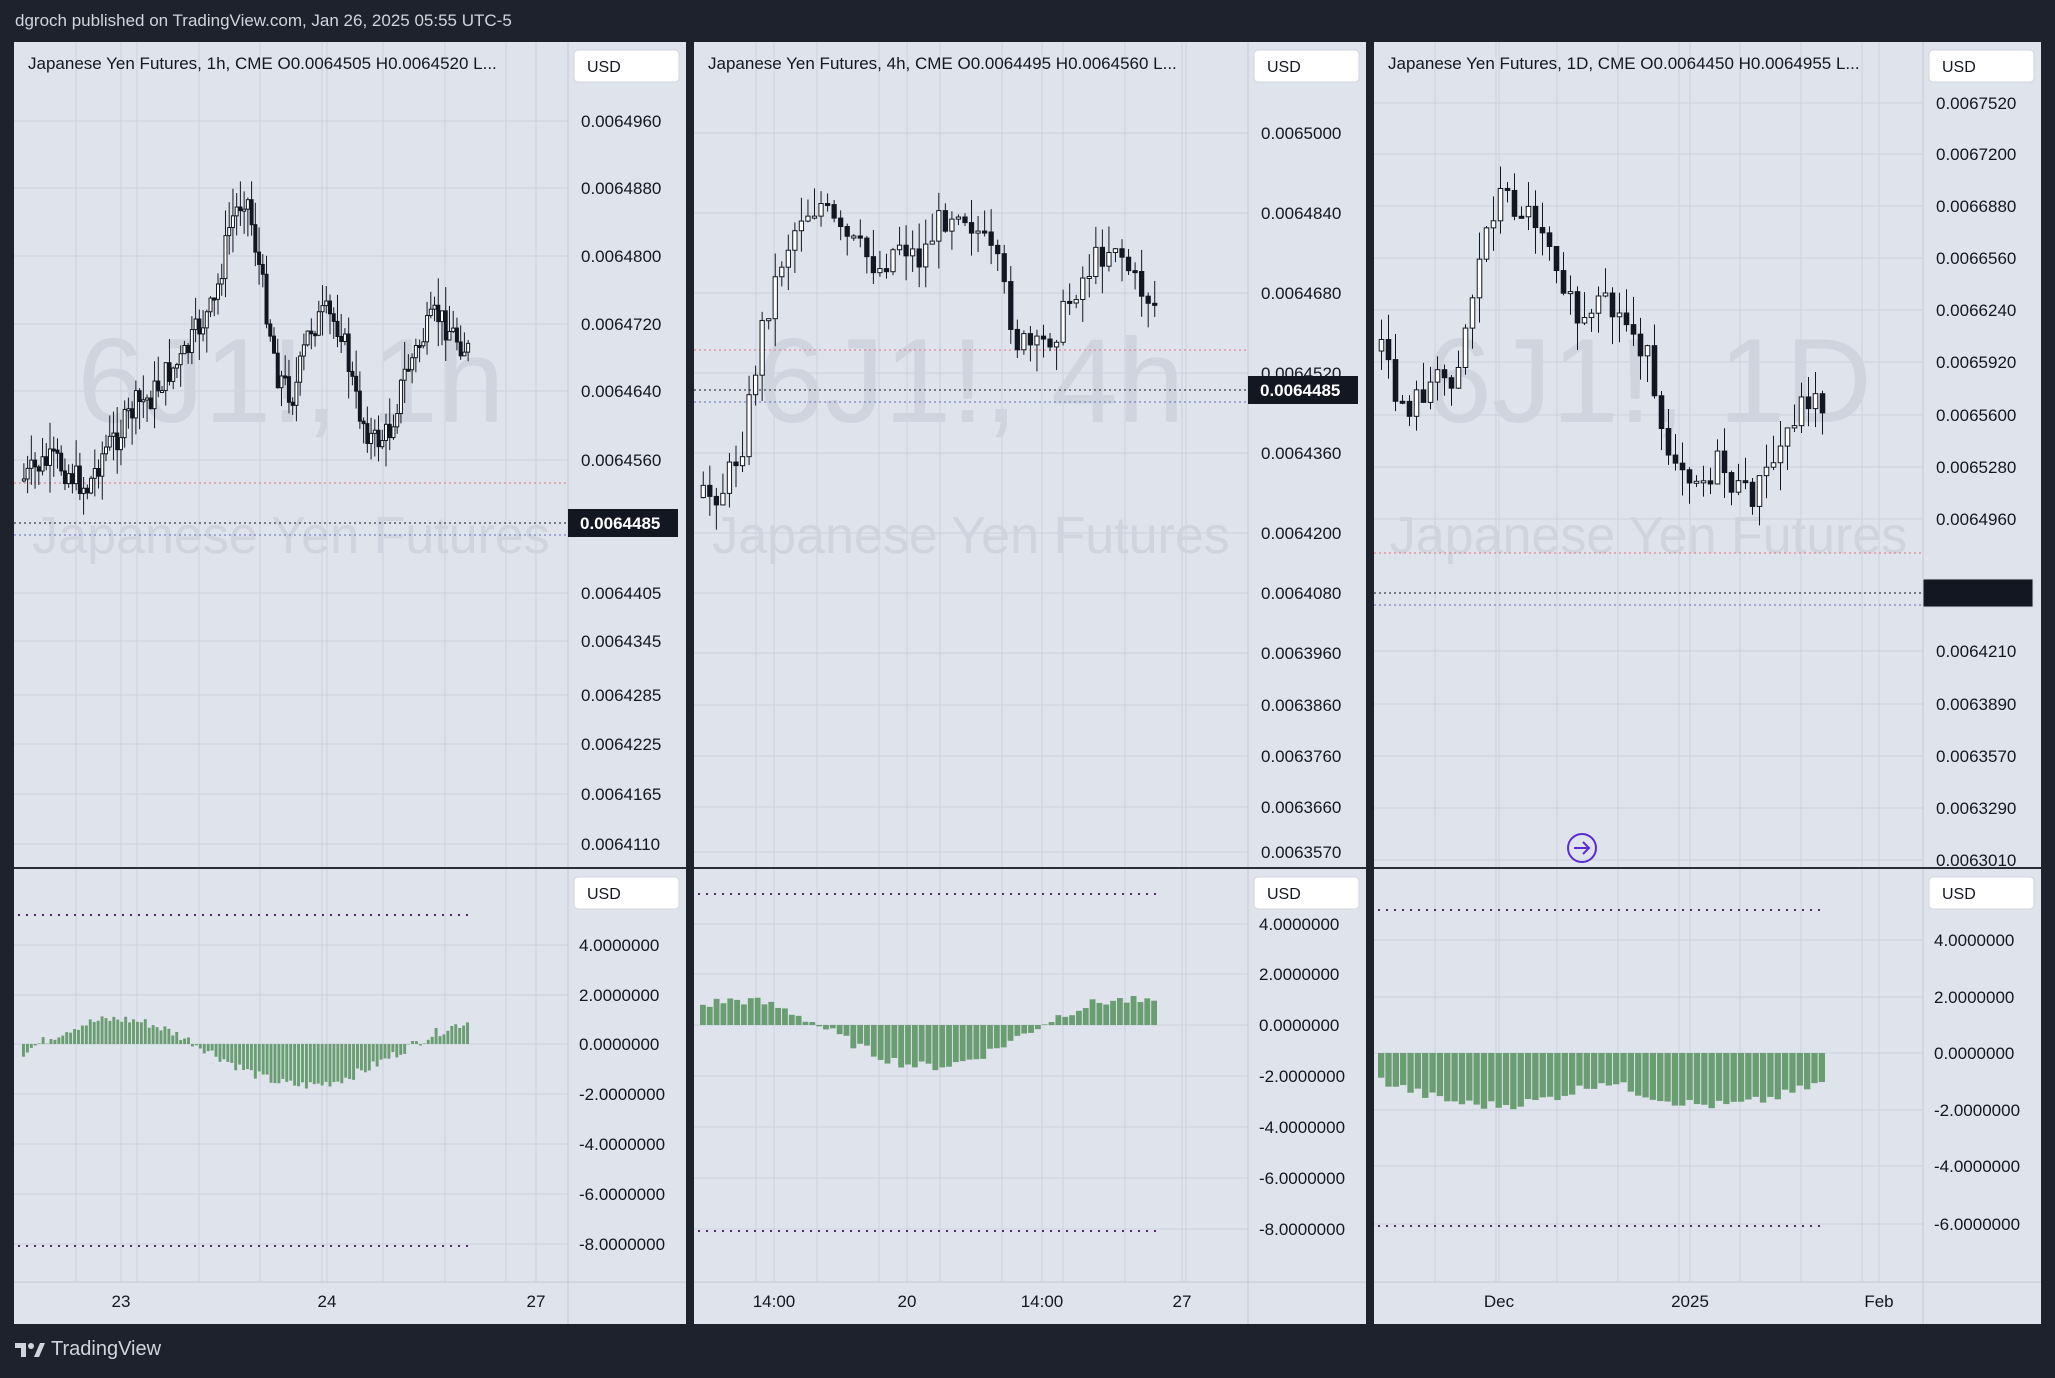  I want to click on osc-currency-button: USD, so click(626, 893).